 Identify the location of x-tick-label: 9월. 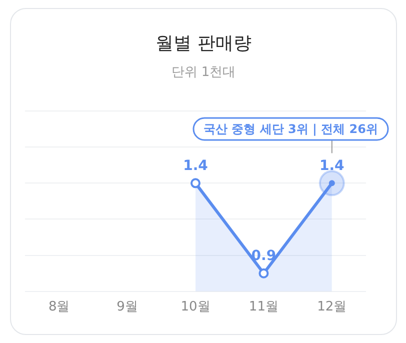
(127, 307).